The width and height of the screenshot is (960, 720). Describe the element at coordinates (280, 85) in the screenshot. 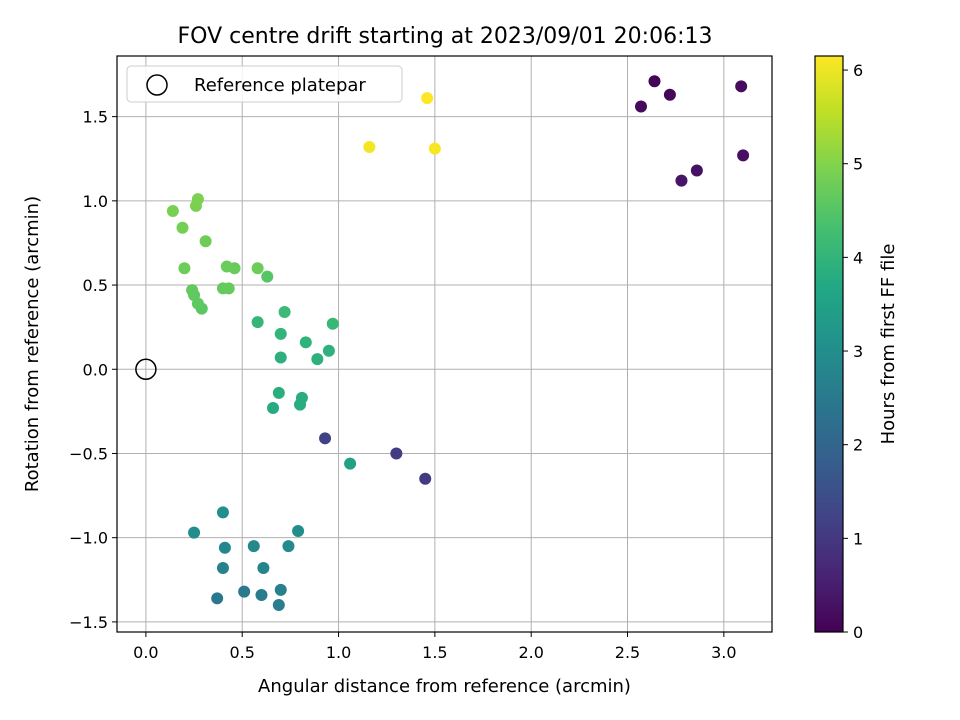

I see `legend-label: Reference platepar` at that location.